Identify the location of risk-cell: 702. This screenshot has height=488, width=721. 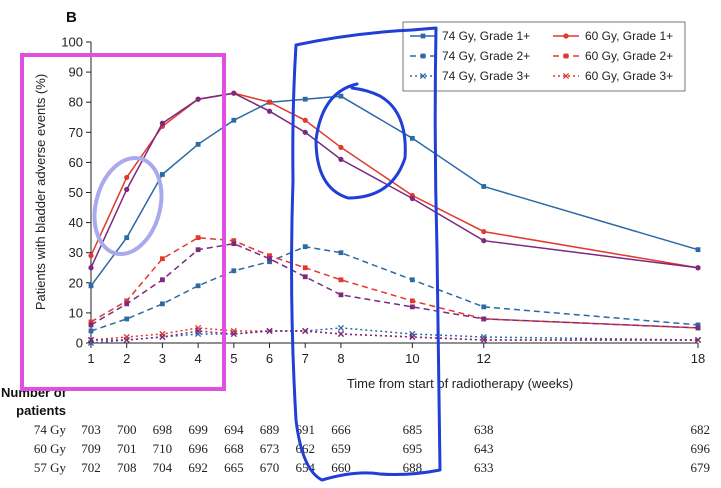
(91, 467).